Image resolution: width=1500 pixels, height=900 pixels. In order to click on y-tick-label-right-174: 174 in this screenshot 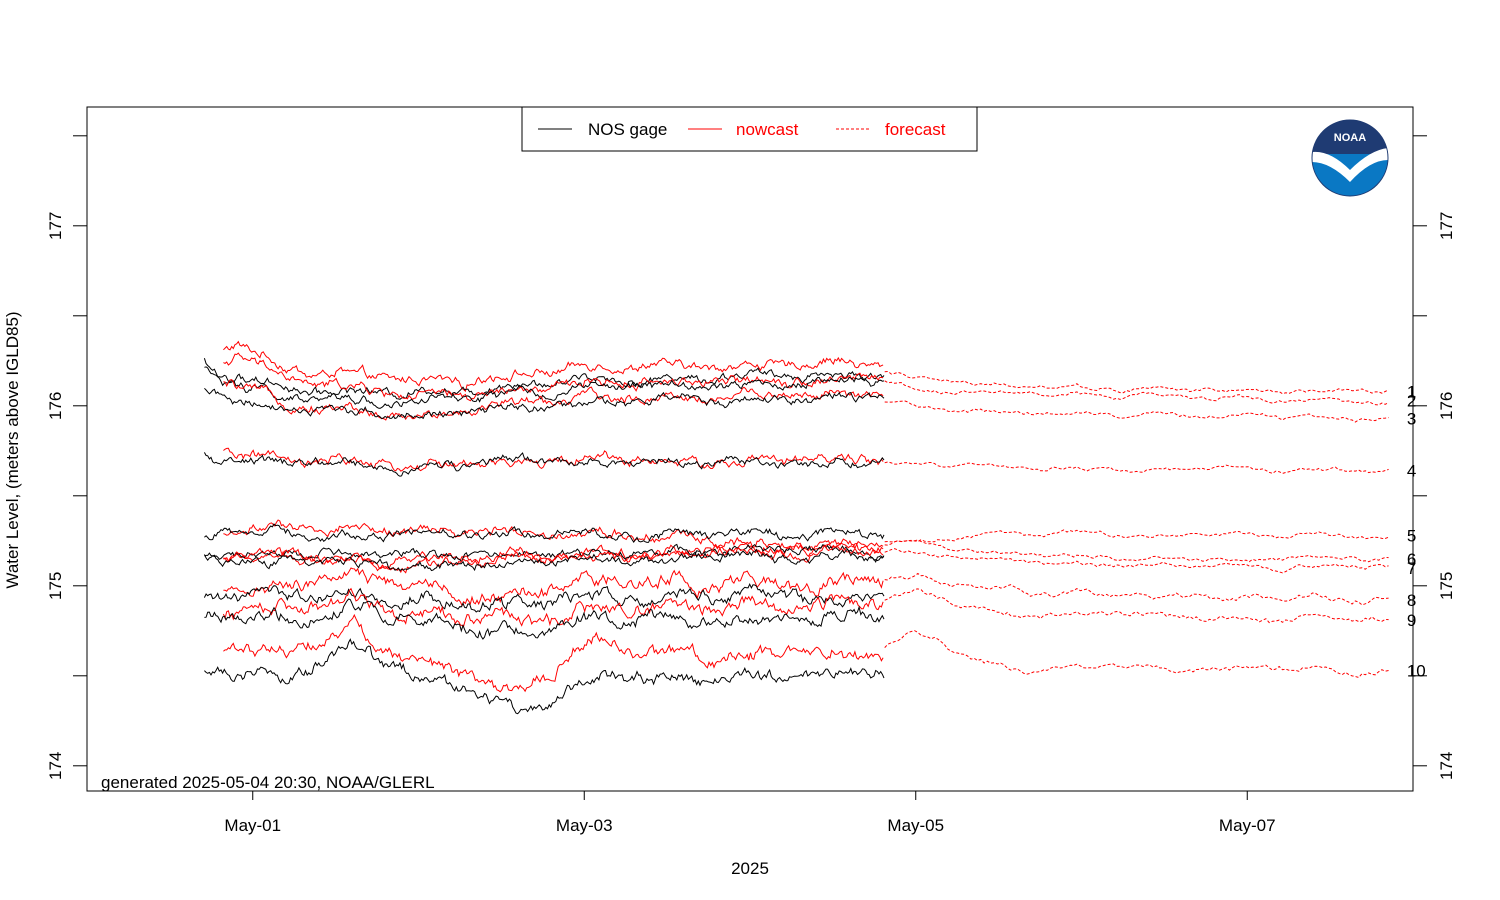, I will do `click(1446, 766)`.